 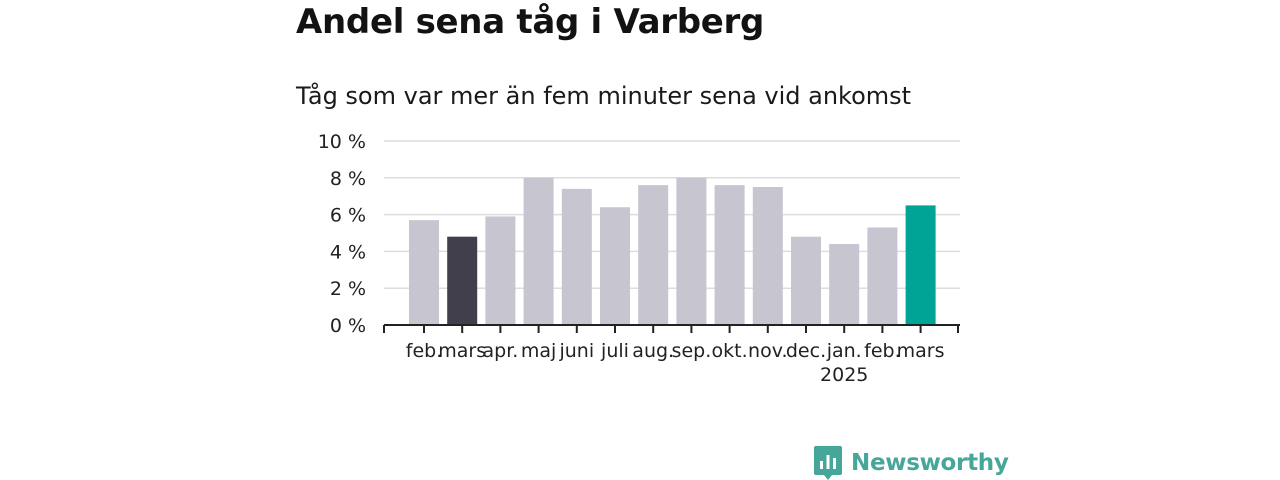 I want to click on chart-title: Andel sena tåg i Varberg, so click(x=530, y=22).